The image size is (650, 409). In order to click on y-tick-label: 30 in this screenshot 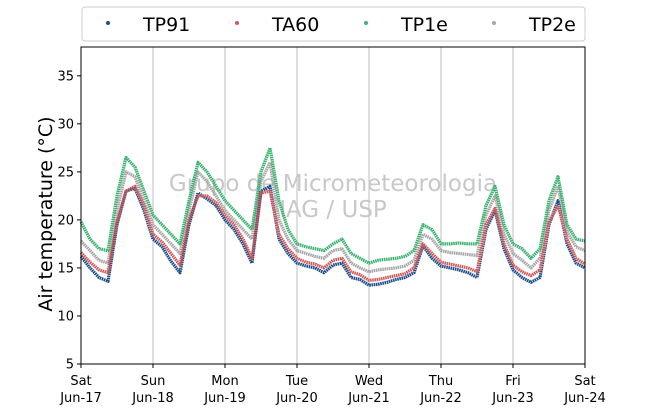, I will do `click(65, 124)`.